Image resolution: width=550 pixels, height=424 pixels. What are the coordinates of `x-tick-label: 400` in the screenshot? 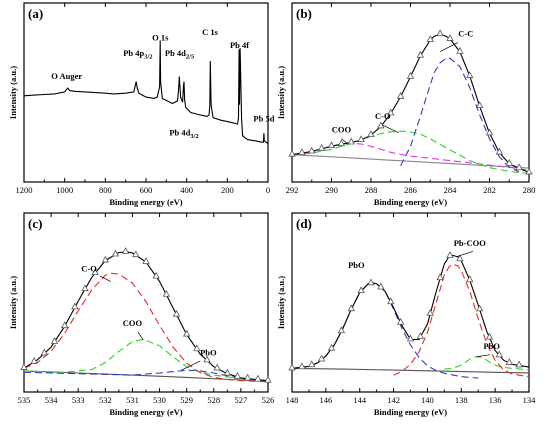 It's located at (186, 190).